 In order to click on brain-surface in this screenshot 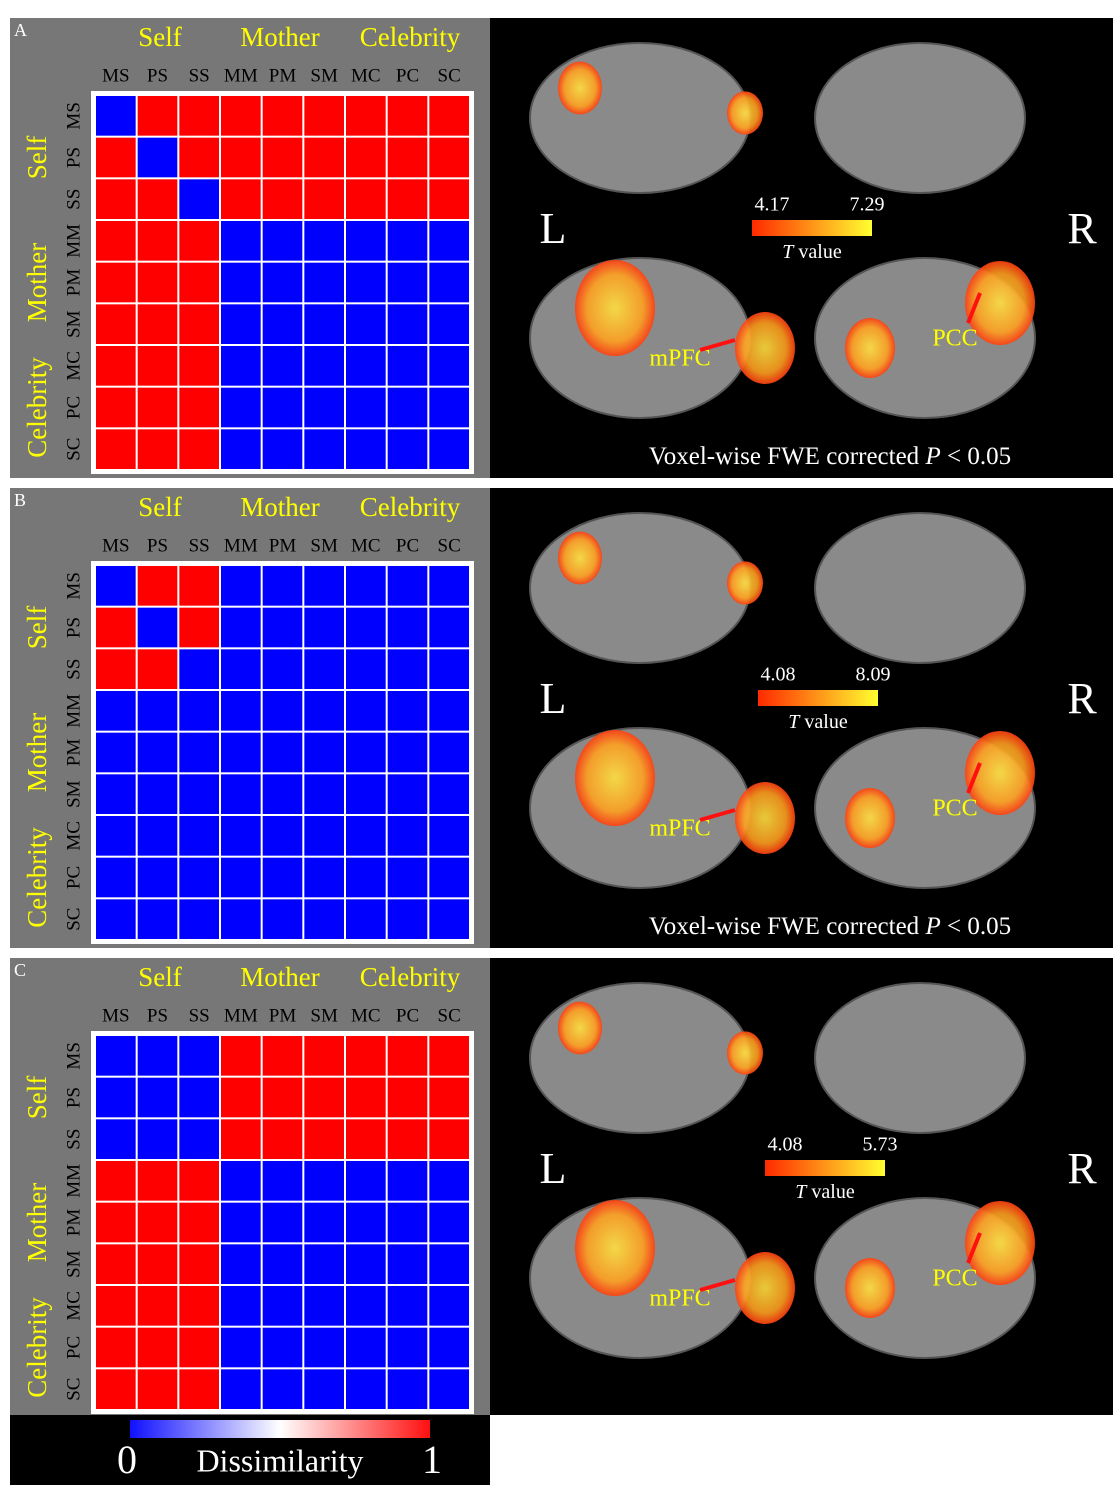, I will do `click(920, 1058)`.